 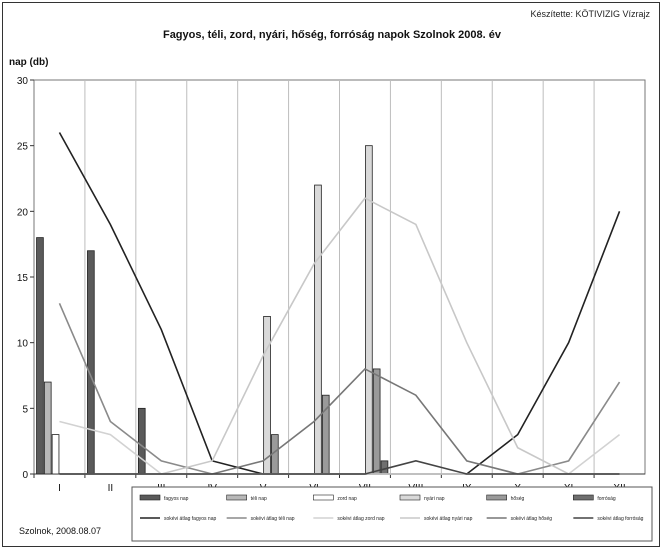 I want to click on legend-label: sokévi átlag fagyos nap, so click(x=190, y=519).